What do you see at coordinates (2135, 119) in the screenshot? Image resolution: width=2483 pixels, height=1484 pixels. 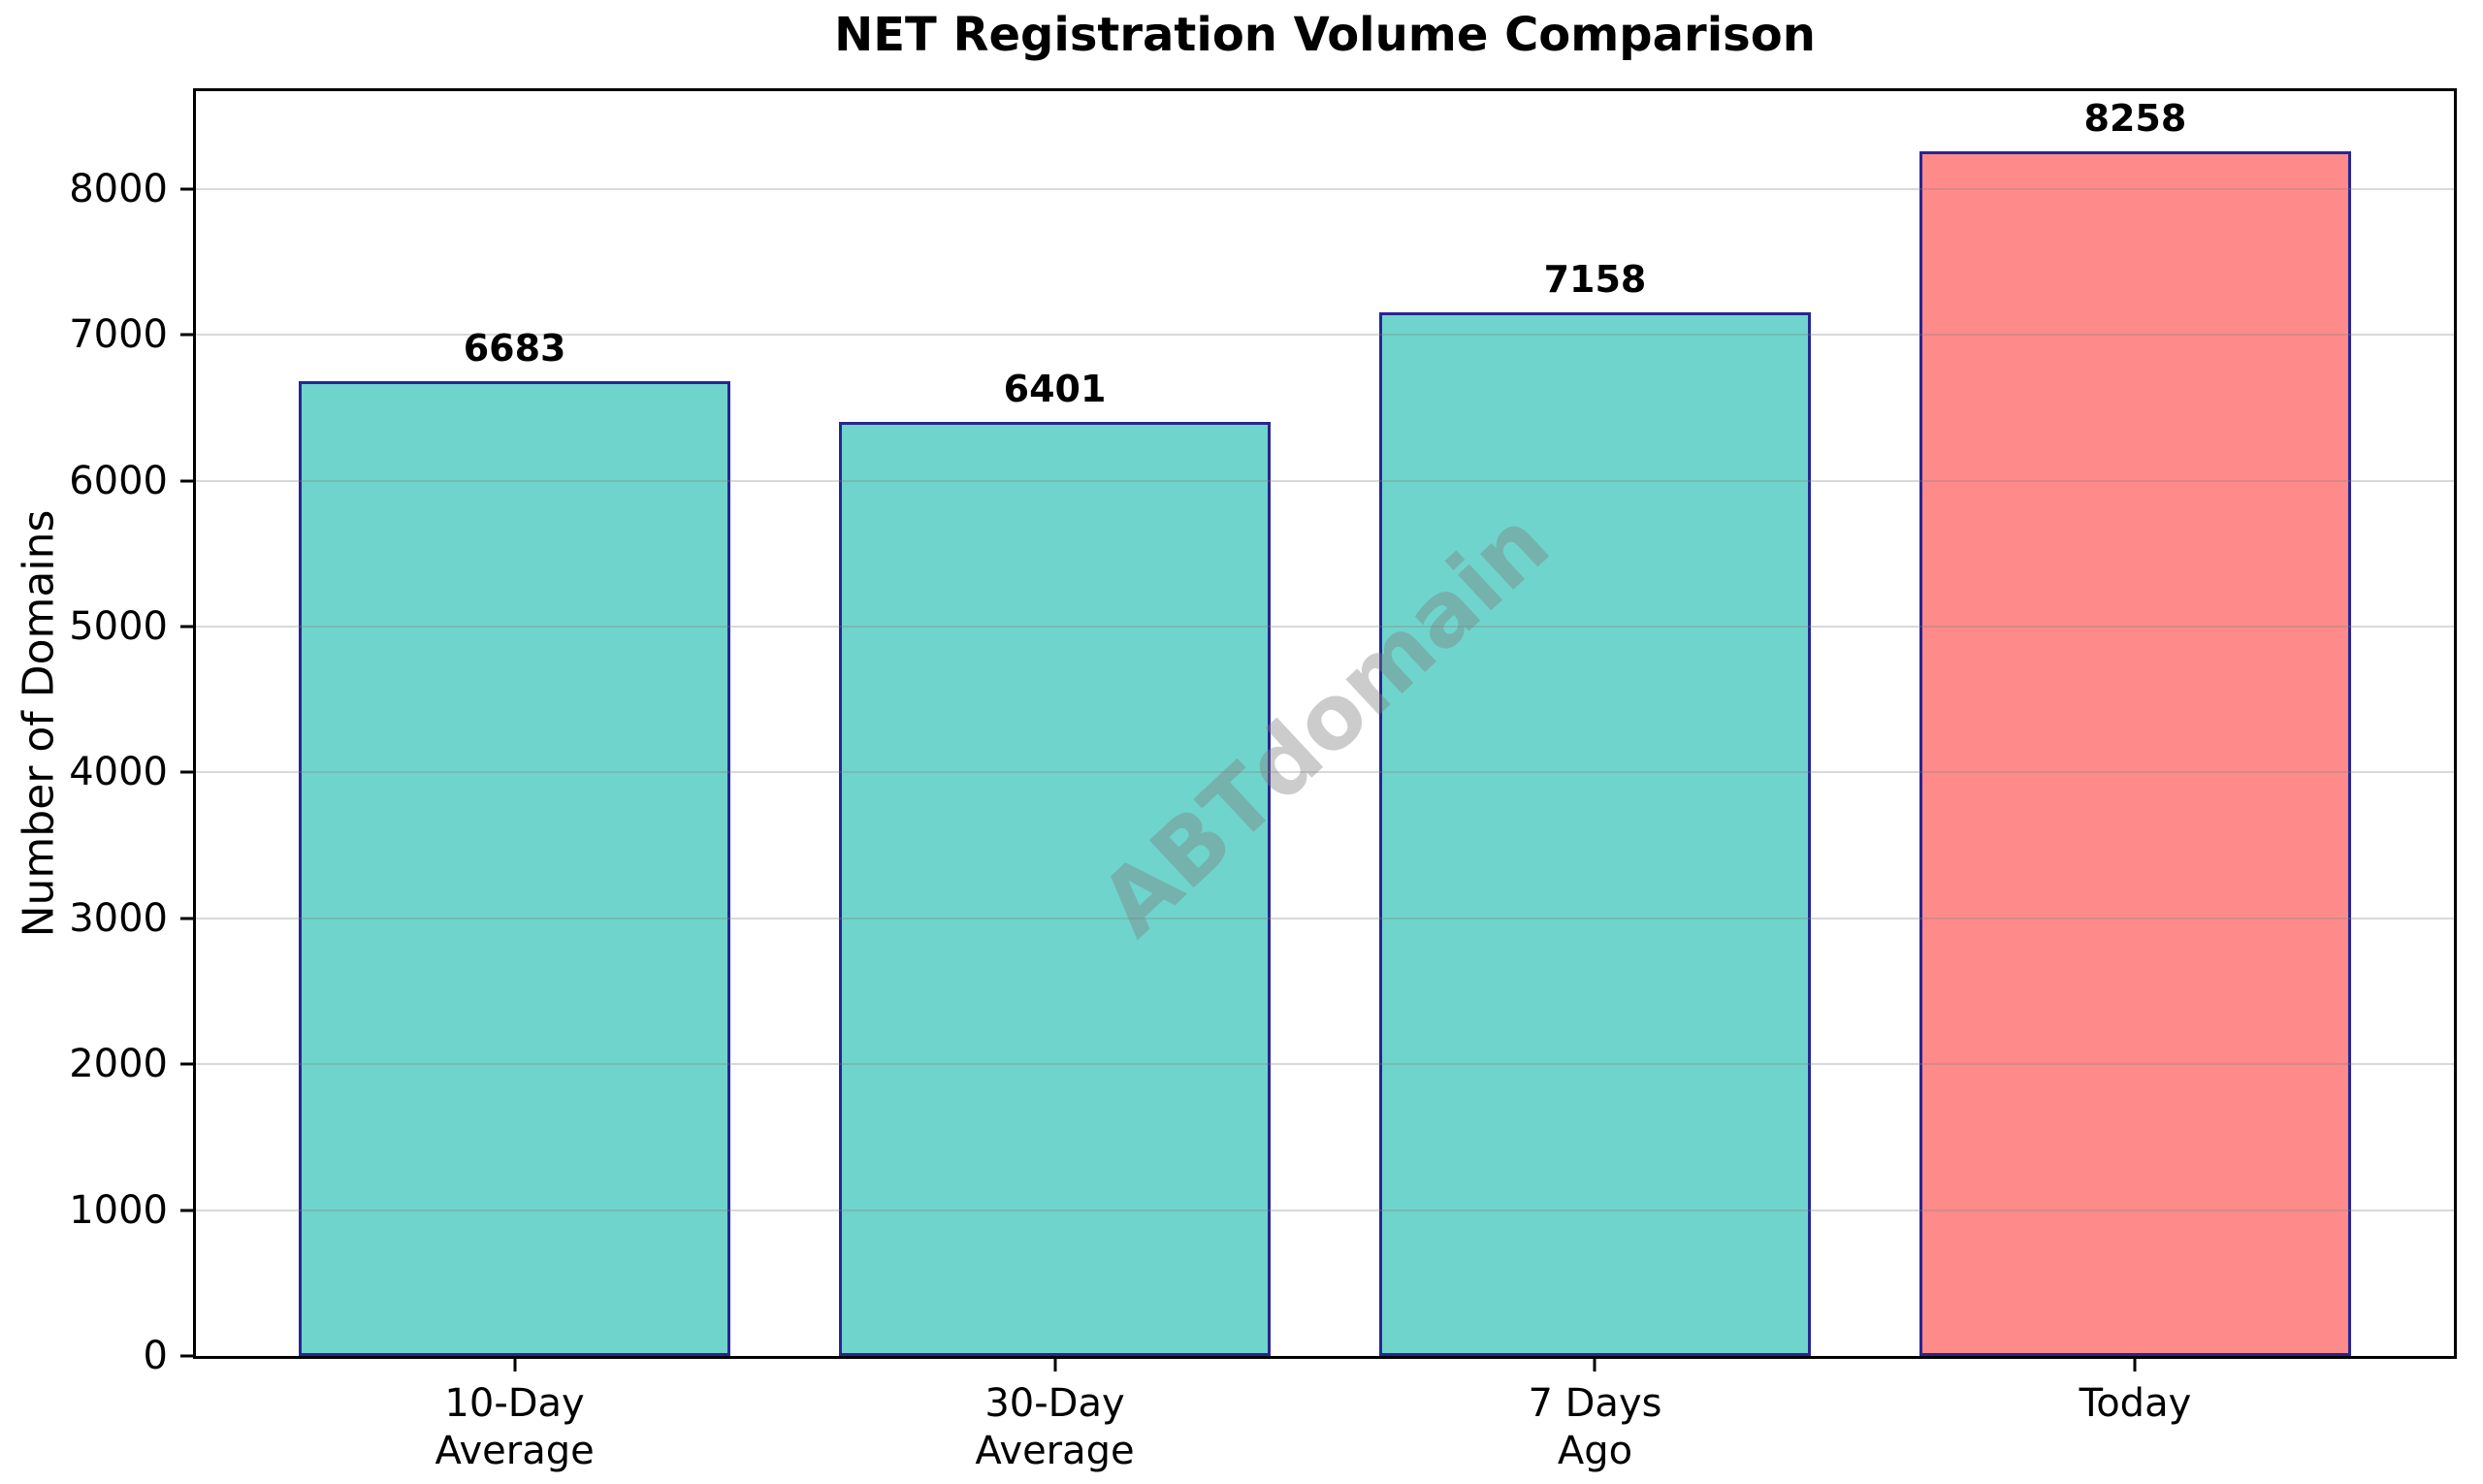 I see `bar-value-label-3: 8258` at bounding box center [2135, 119].